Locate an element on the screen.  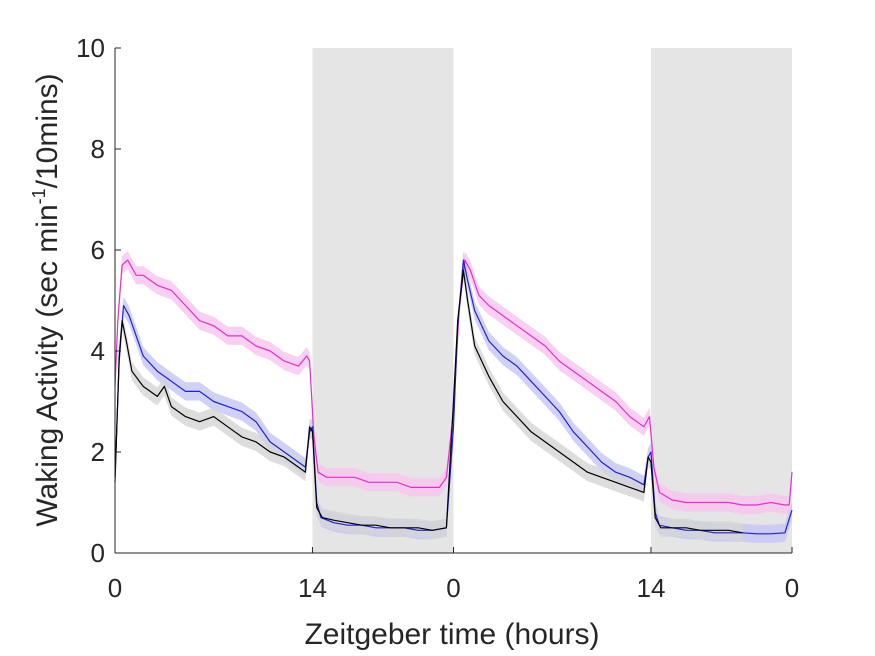
y-axis-title-main: Waking Activity (sec min is located at coordinates (47, 365).